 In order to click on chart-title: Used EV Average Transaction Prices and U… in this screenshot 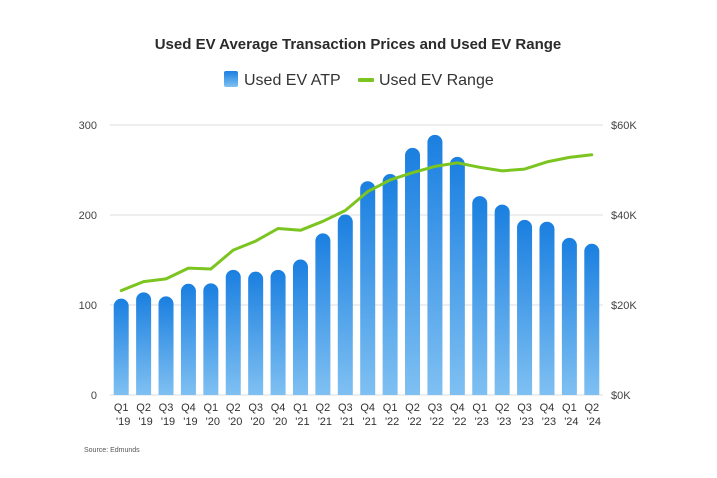, I will do `click(358, 44)`.